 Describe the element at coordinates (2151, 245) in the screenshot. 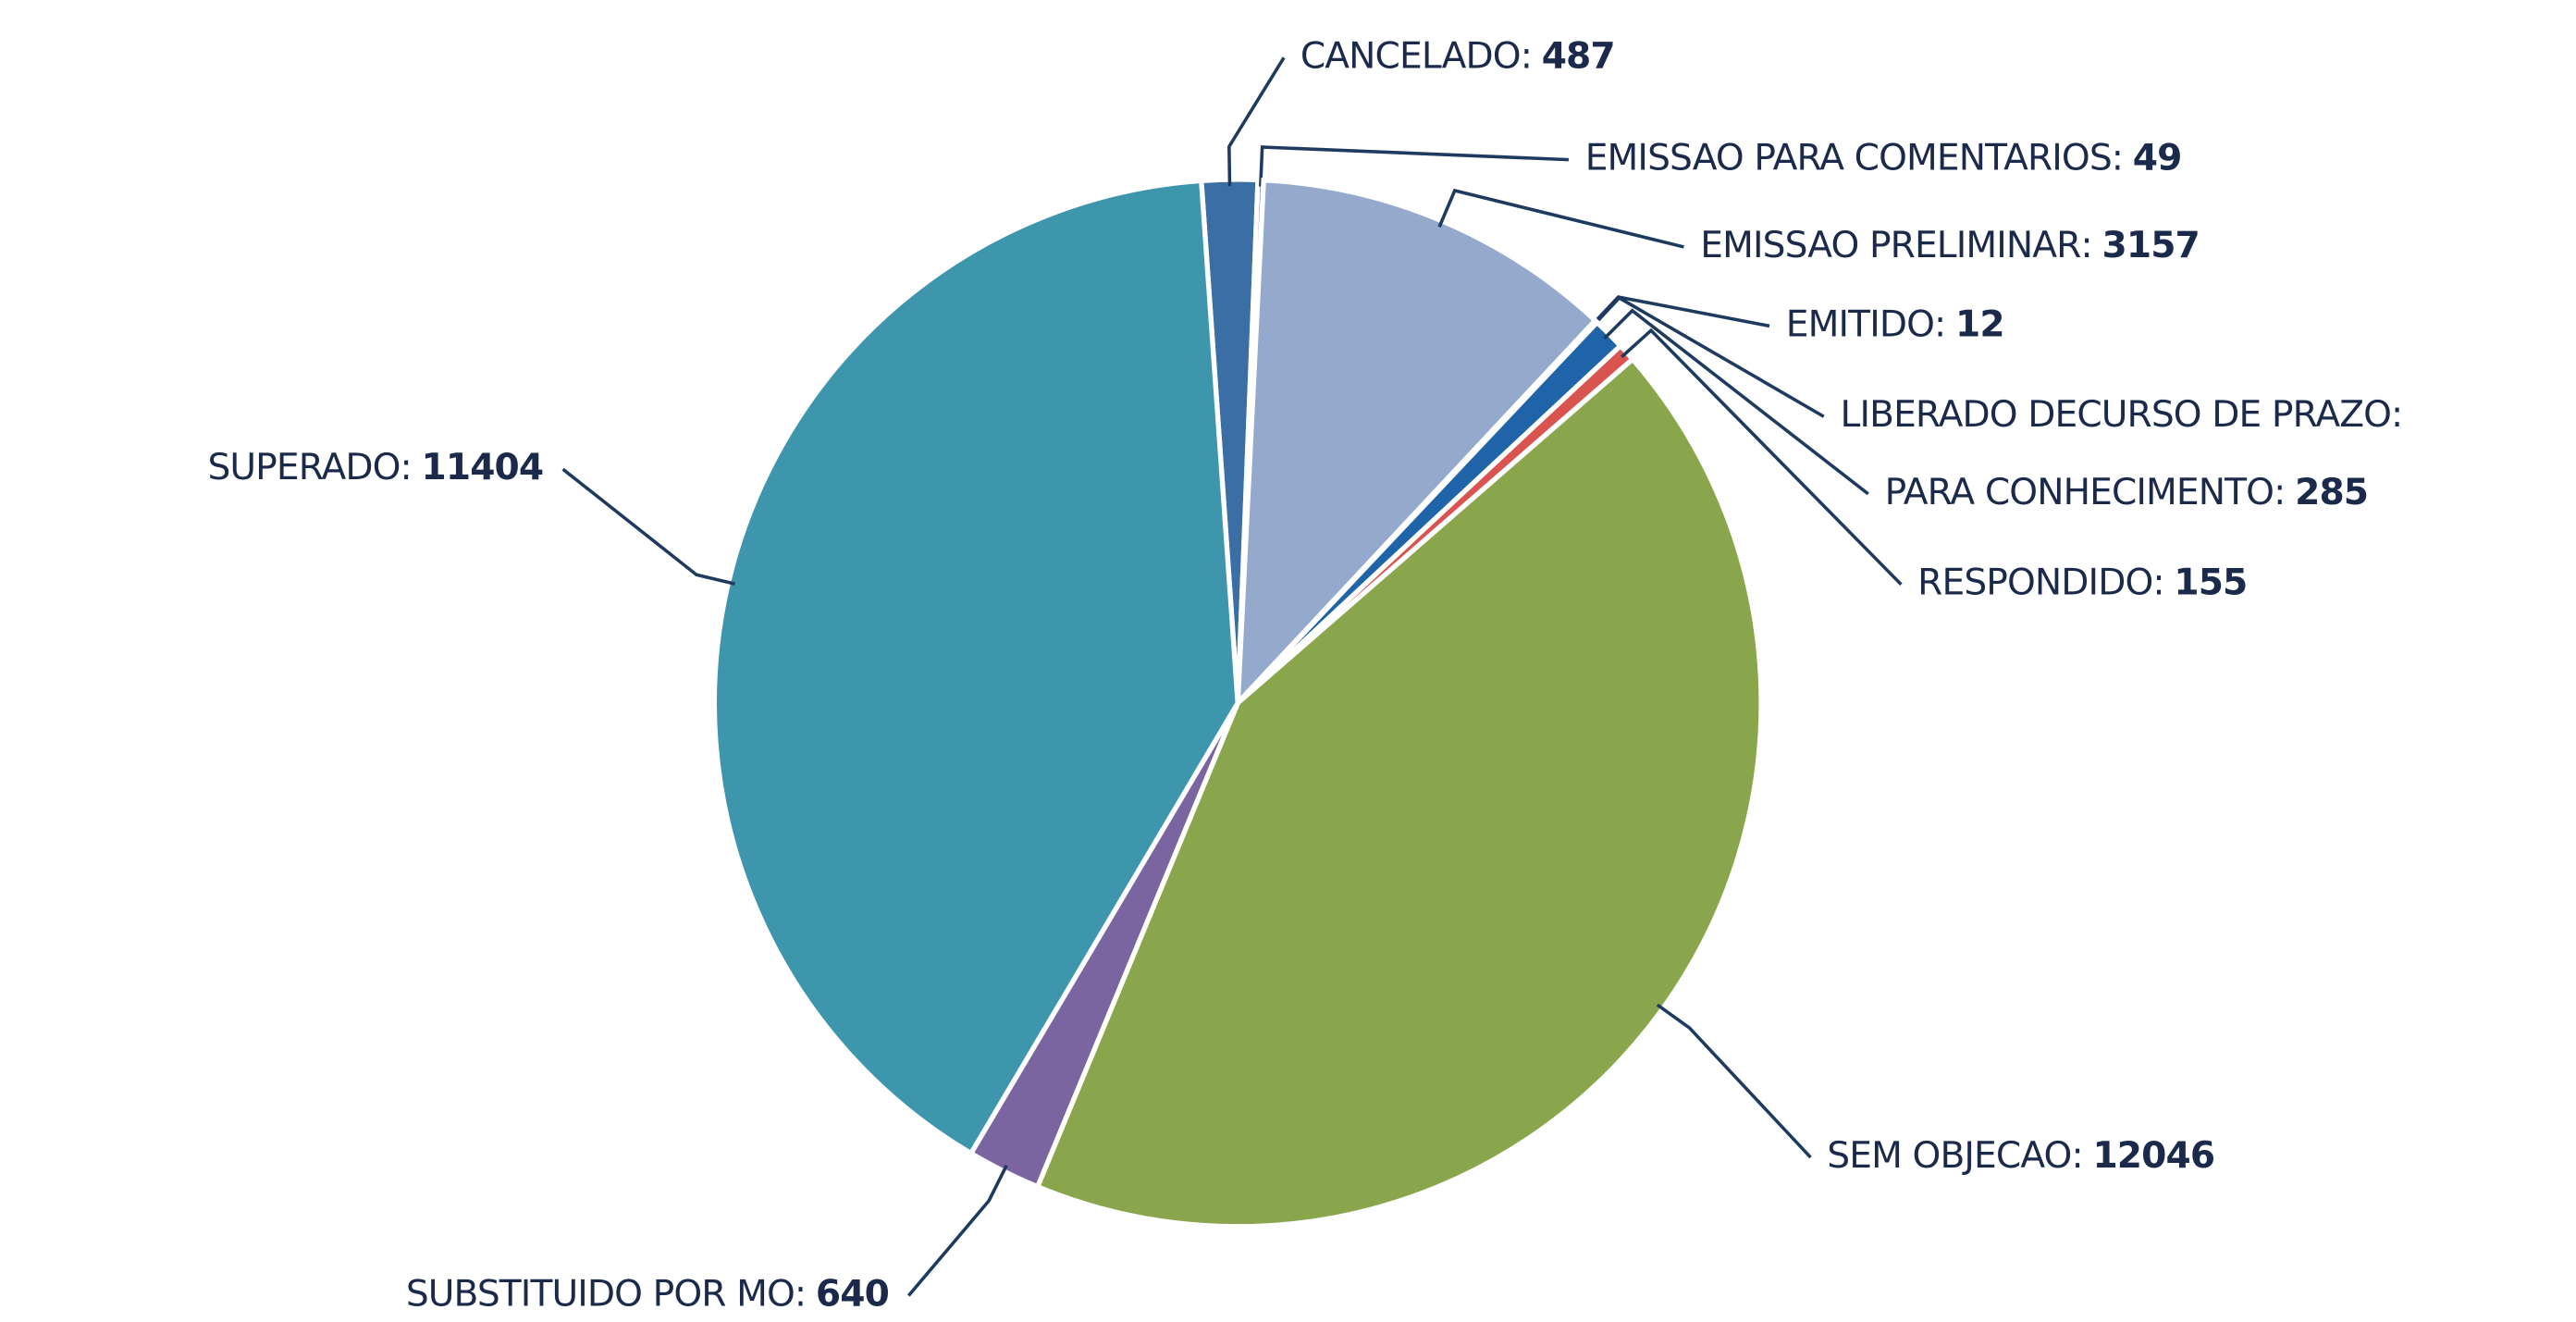

I see `label-value: 3157` at that location.